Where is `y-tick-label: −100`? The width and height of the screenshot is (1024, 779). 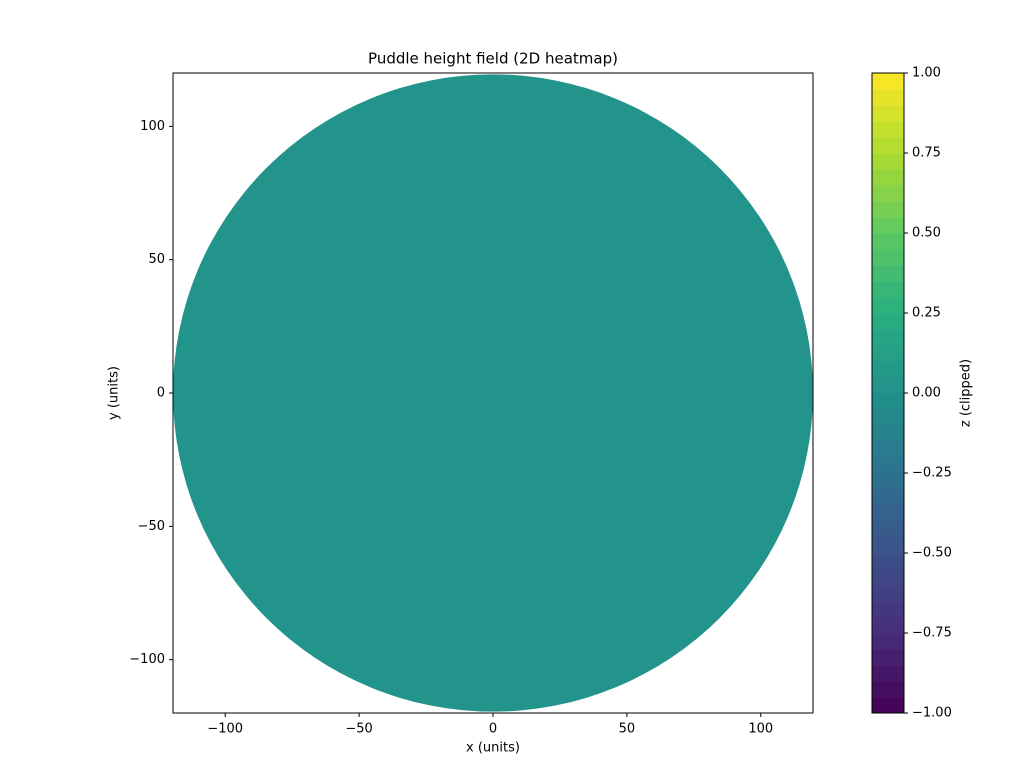
y-tick-label: −100 is located at coordinates (147, 659).